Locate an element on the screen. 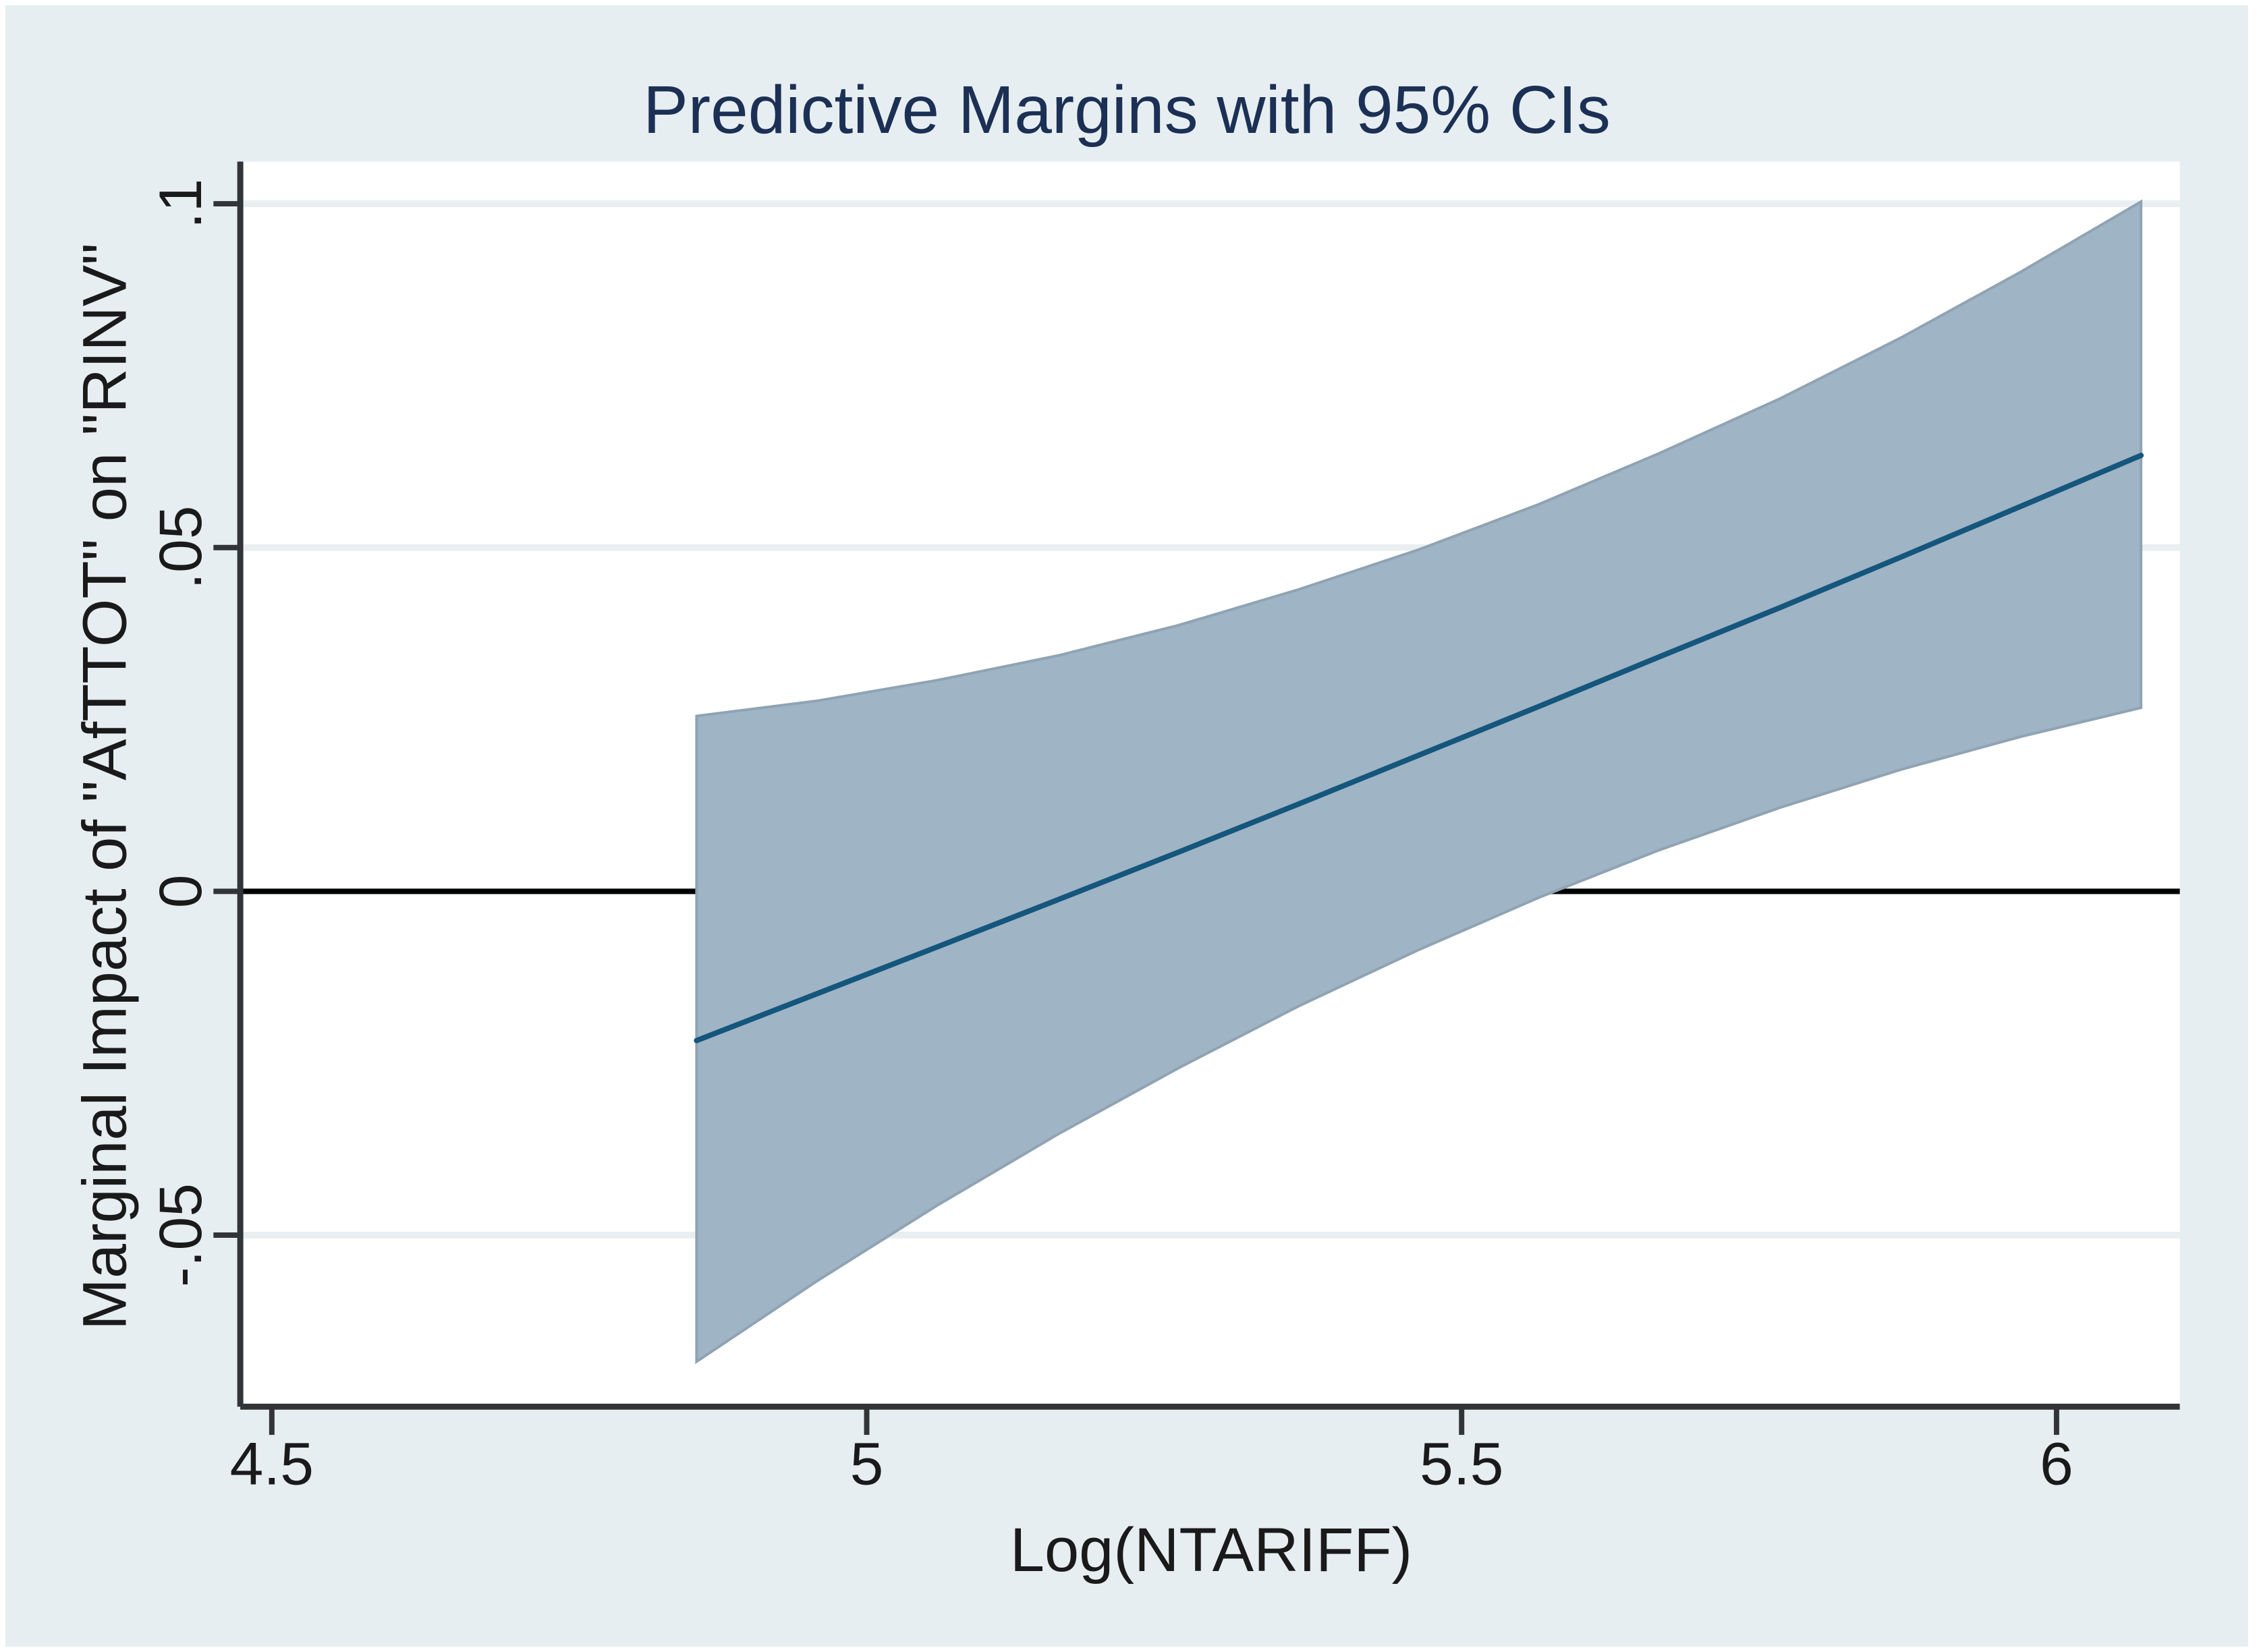 The image size is (2255, 1652). y-tick-label: -.05 is located at coordinates (180, 1235).